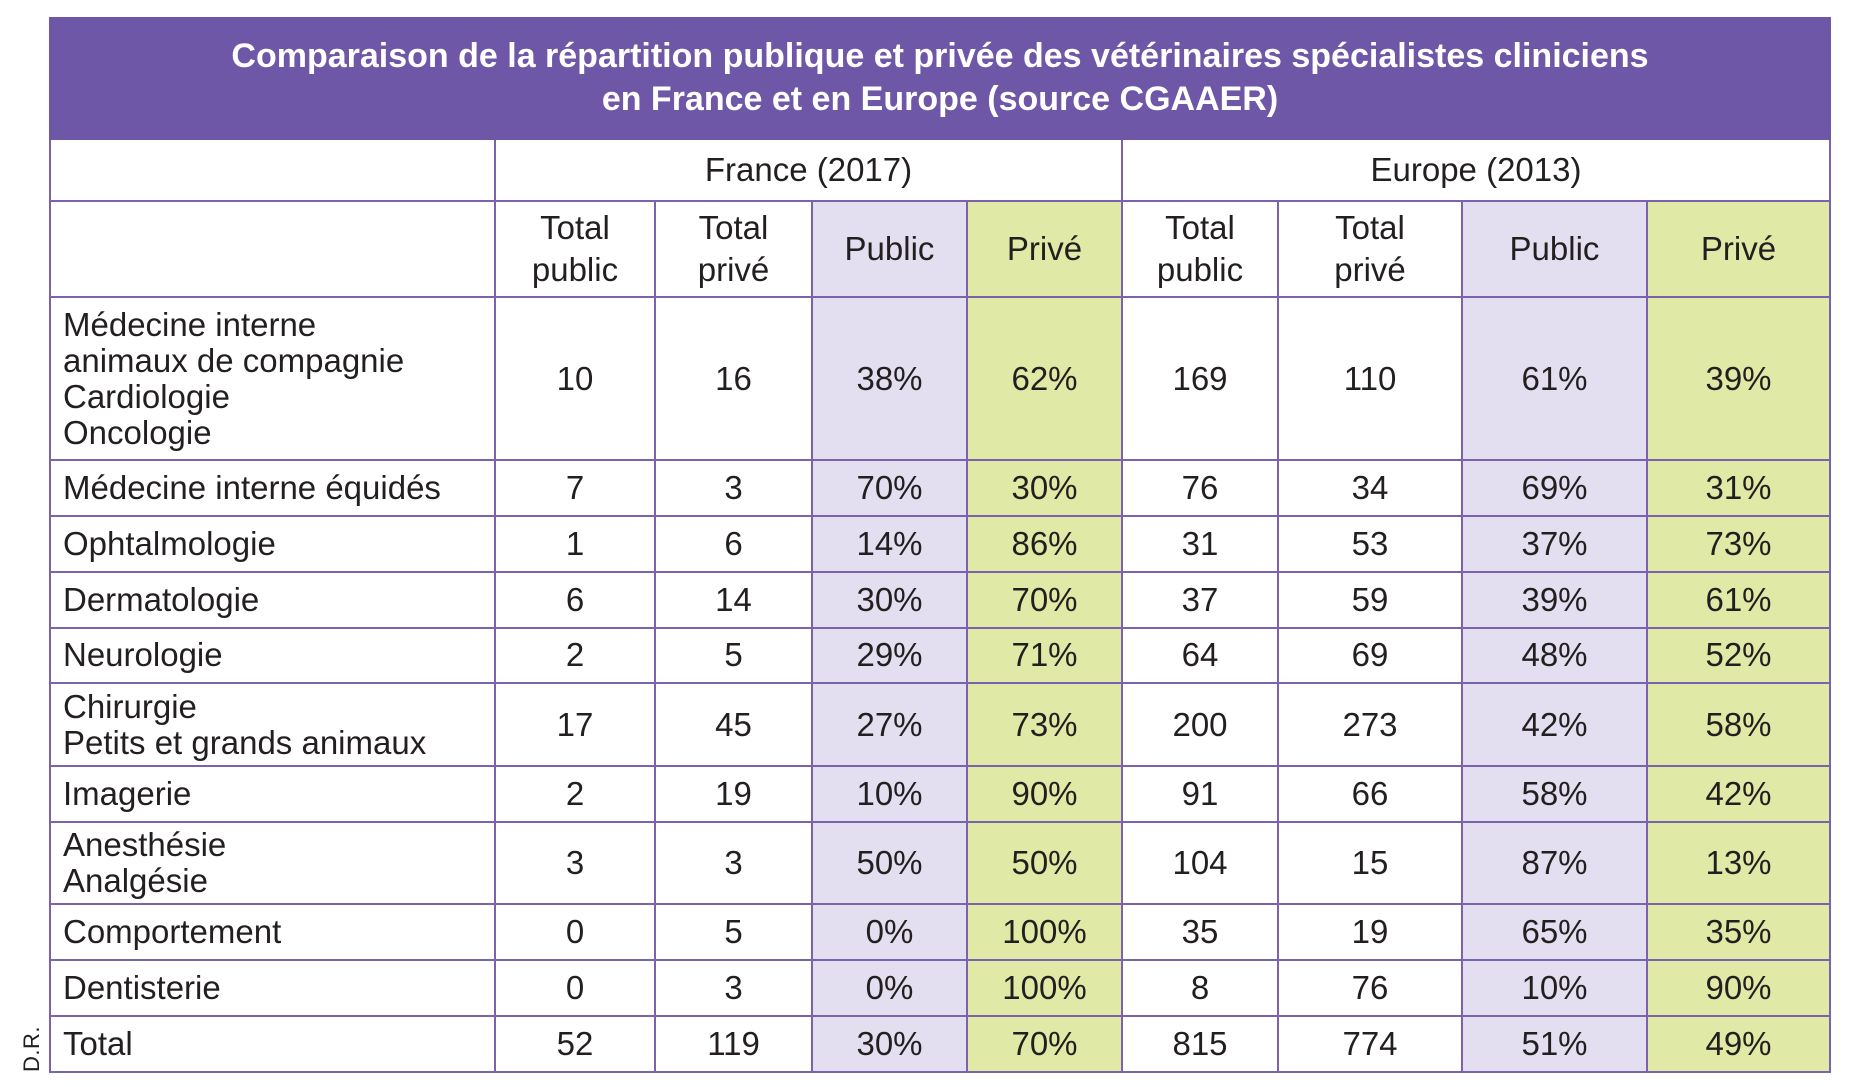 This screenshot has height=1087, width=1852. What do you see at coordinates (1476, 170) in the screenshot?
I see `group-header-europe: Europe (2013)` at bounding box center [1476, 170].